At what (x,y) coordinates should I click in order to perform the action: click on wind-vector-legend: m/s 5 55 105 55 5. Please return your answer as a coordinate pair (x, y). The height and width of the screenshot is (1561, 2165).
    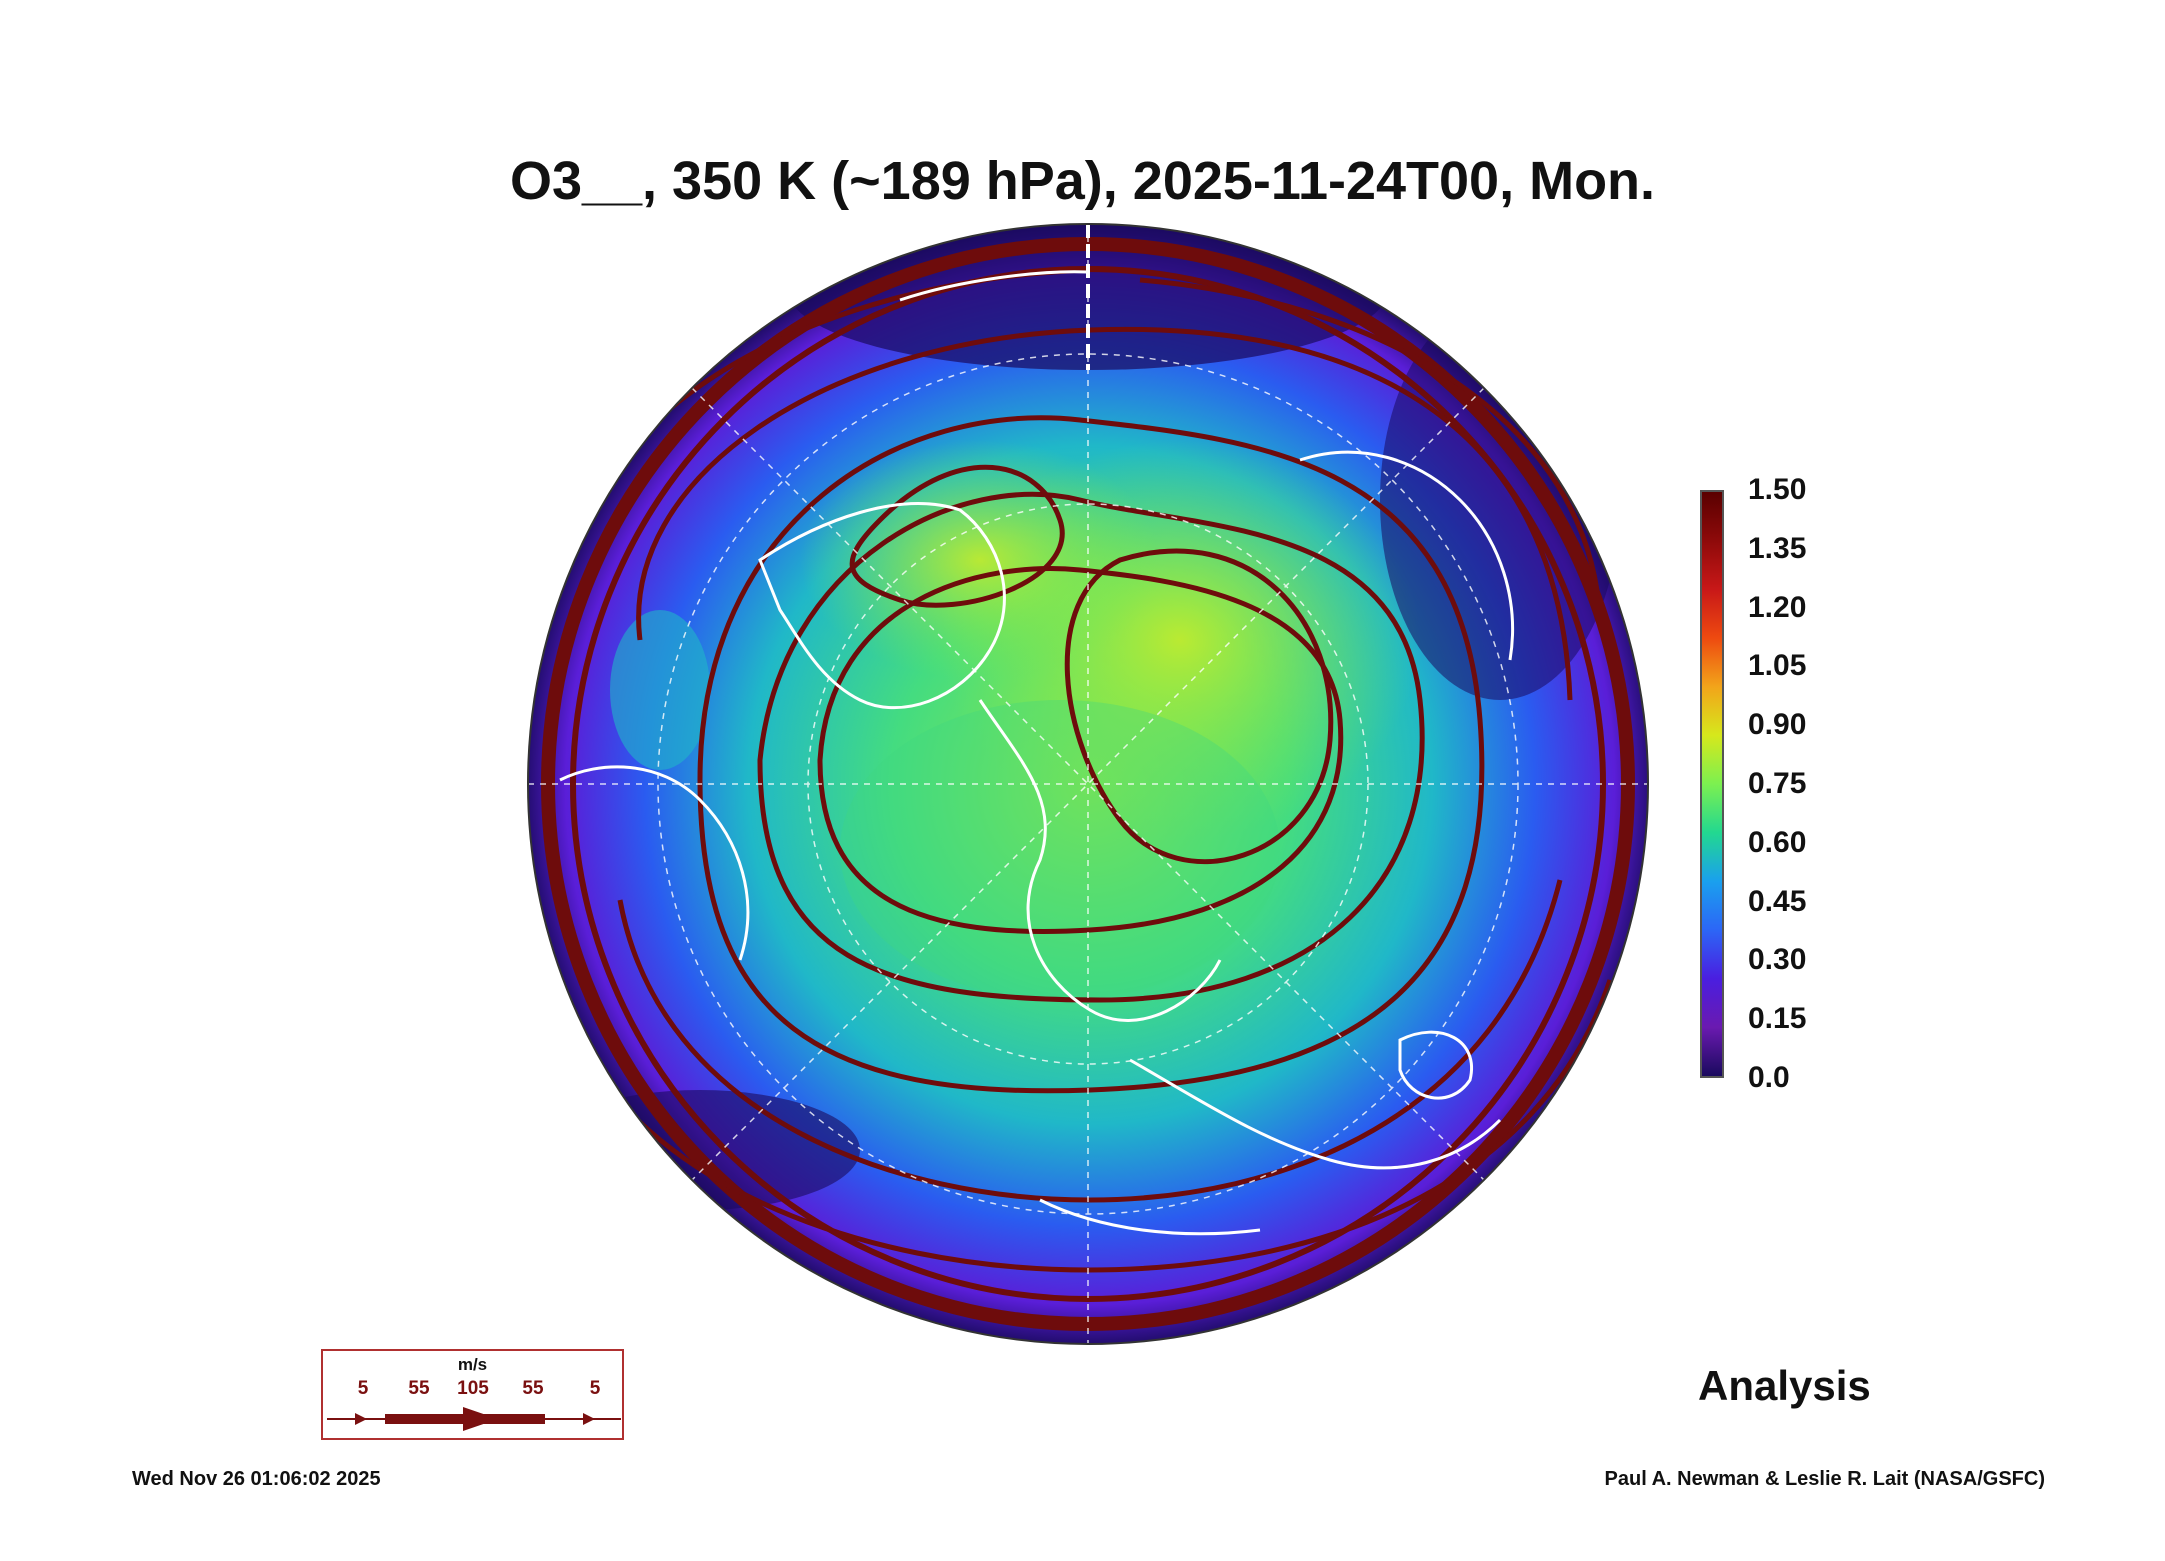
    Looking at the image, I should click on (472, 1394).